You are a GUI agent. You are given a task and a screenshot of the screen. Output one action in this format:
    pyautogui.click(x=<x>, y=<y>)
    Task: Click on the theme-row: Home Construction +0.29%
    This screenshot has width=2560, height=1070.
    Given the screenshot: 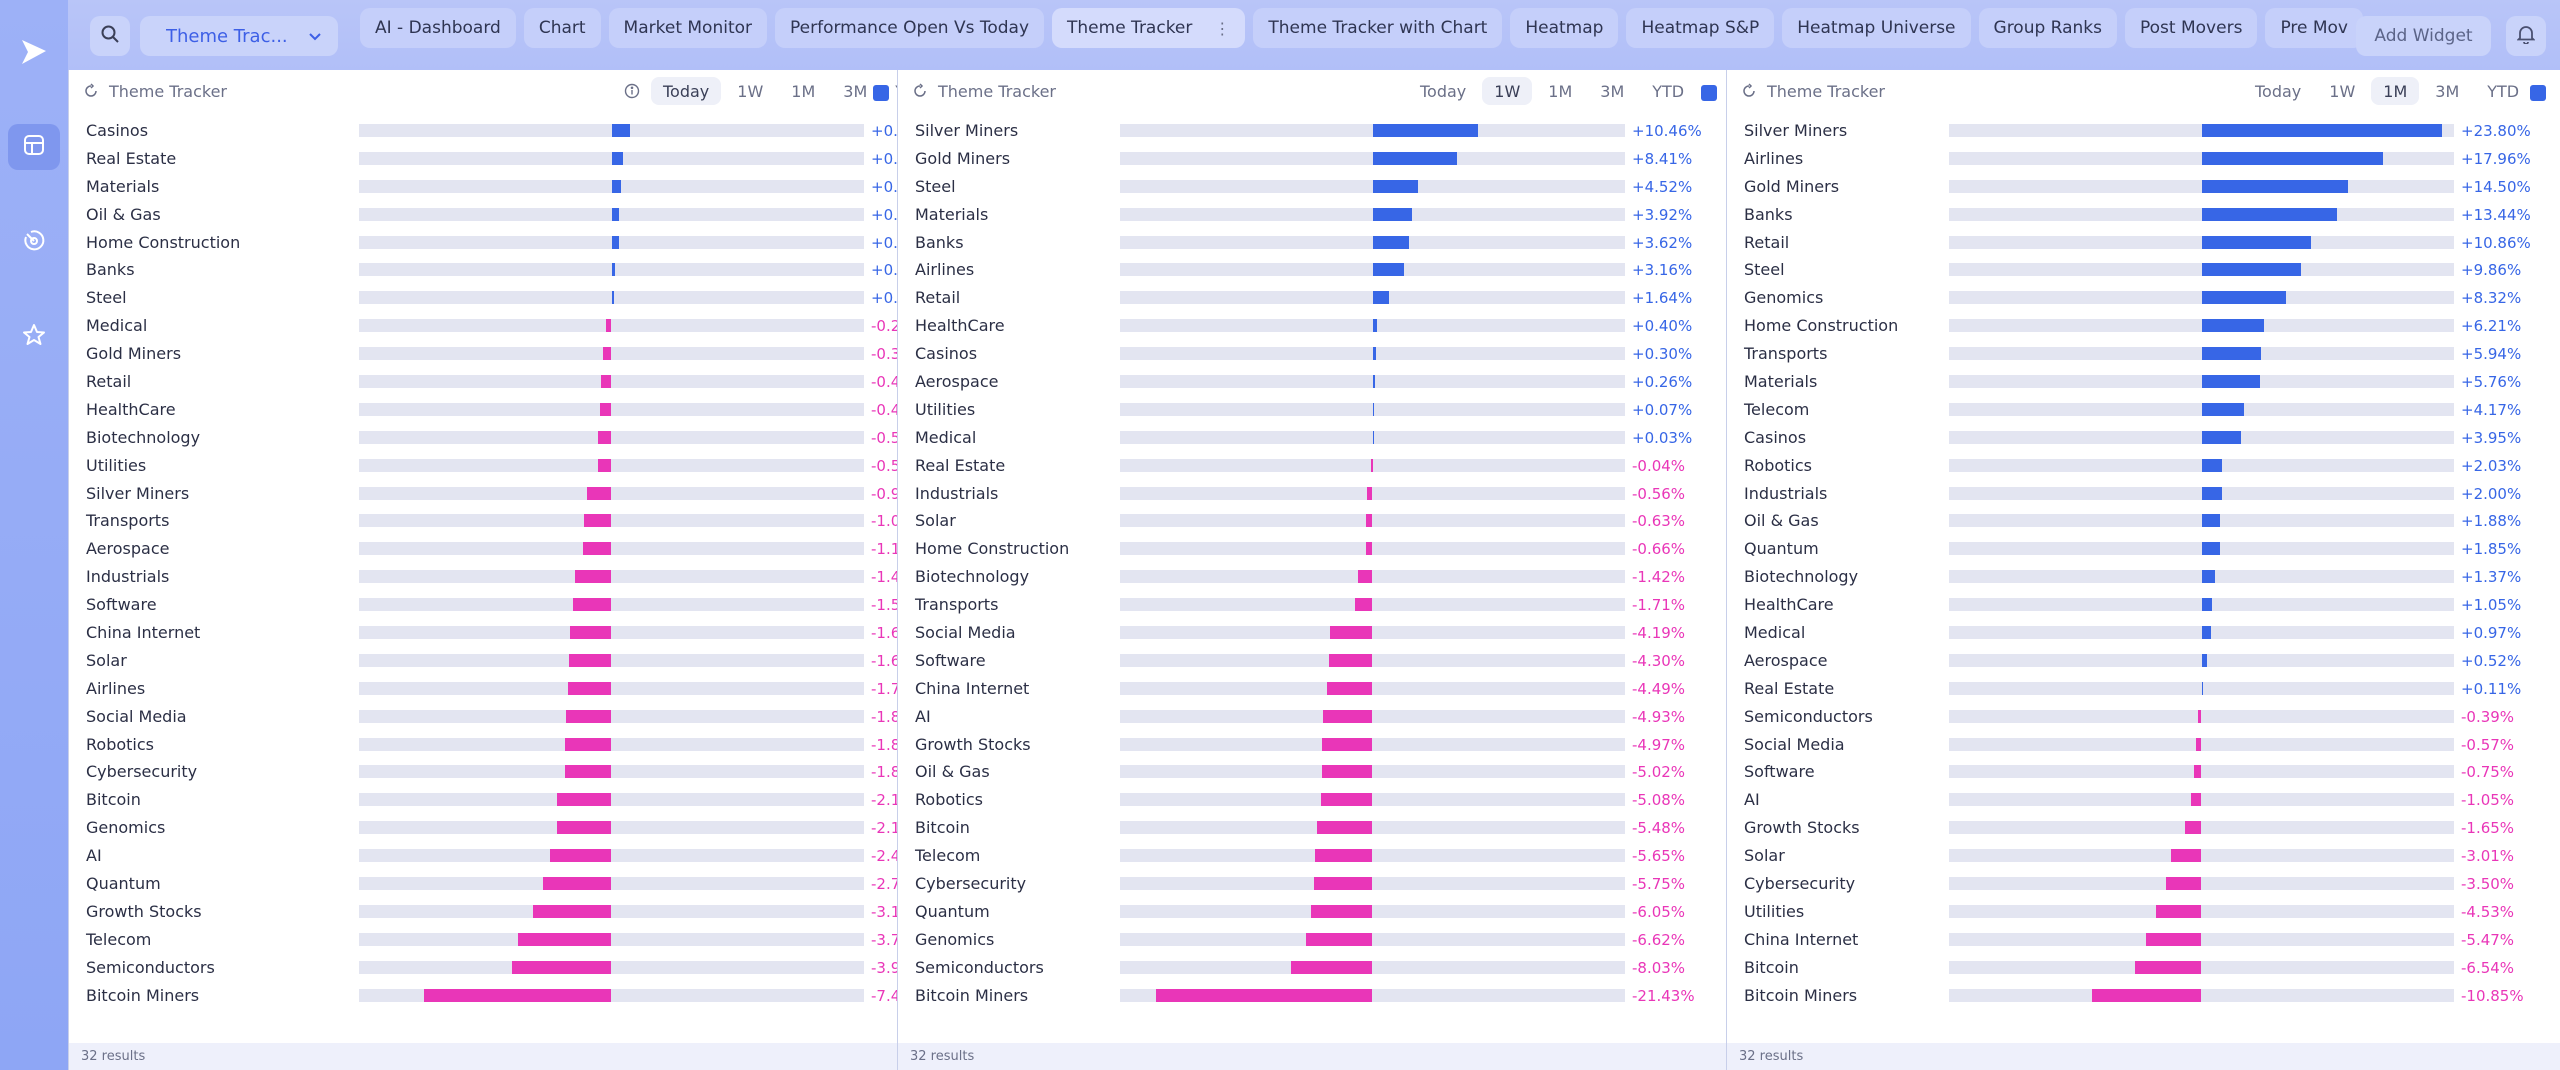 What is the action you would take?
    pyautogui.click(x=500, y=243)
    